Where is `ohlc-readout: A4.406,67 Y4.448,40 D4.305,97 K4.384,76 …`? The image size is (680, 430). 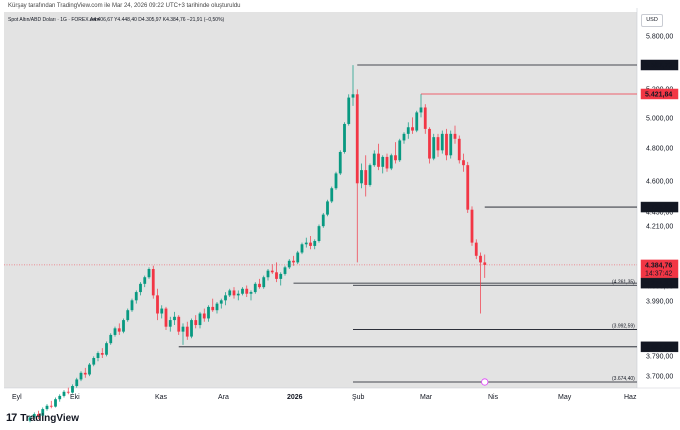 ohlc-readout: A4.406,67 Y4.448,40 D4.305,97 K4.384,76 … is located at coordinates (157, 20).